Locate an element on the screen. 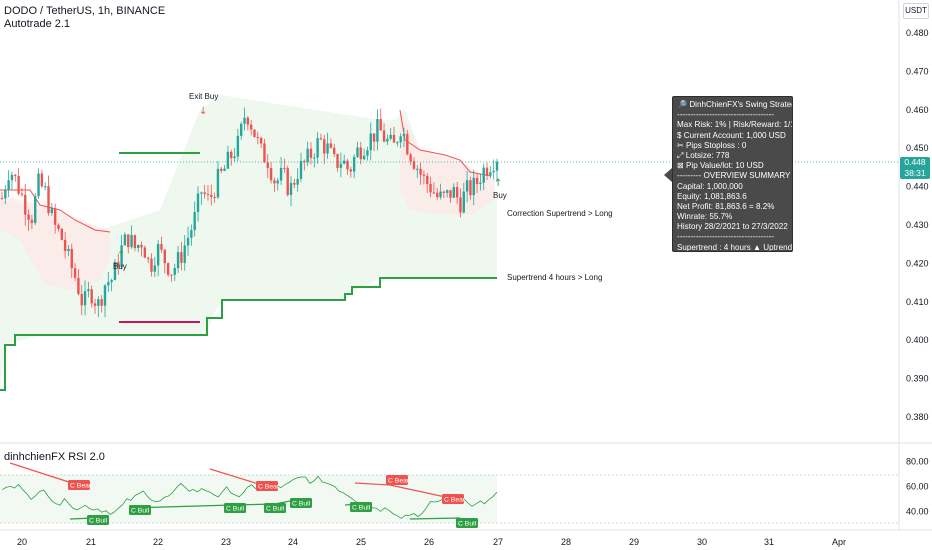 This screenshot has width=932, height=550. buy-label-left: Buy is located at coordinates (120, 266).